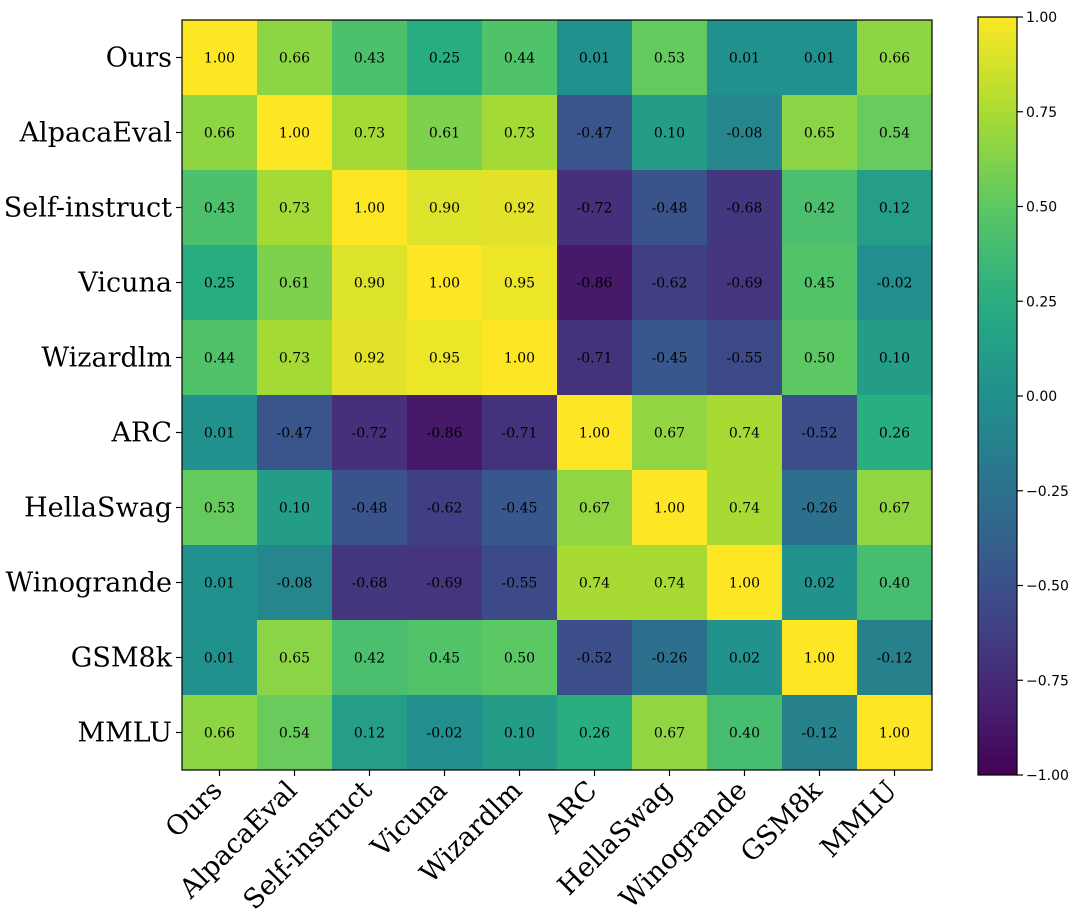 The width and height of the screenshot is (1080, 922). Describe the element at coordinates (125, 733) in the screenshot. I see `y-tick-label: MMLU` at that location.